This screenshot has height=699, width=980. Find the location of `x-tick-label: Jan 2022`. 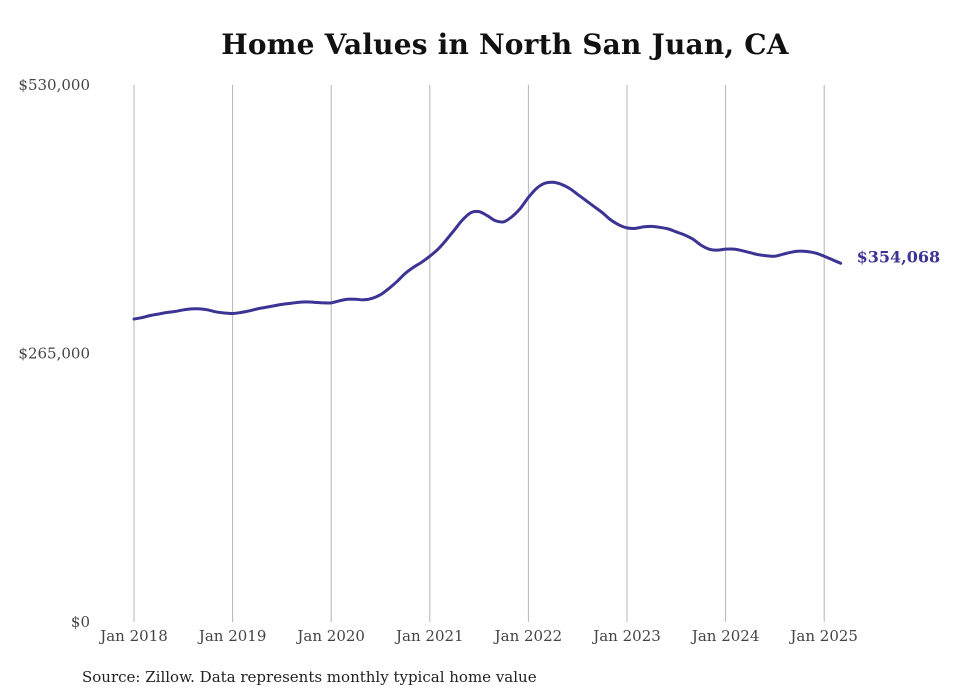

x-tick-label: Jan 2022 is located at coordinates (528, 636).